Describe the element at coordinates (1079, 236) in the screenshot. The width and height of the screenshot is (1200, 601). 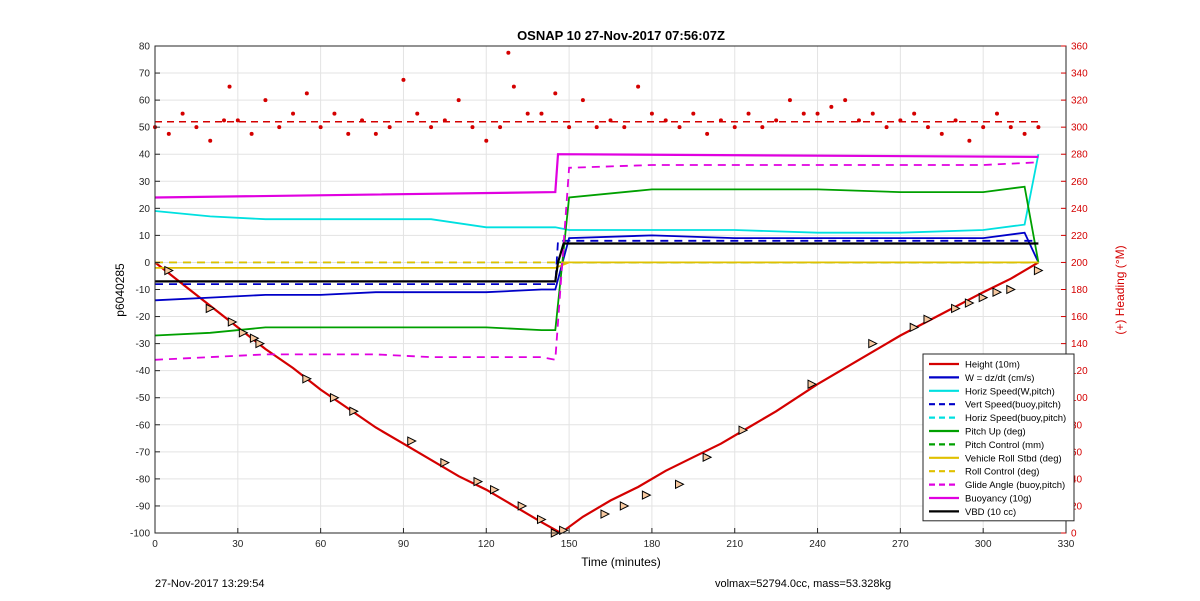
I see `y-tick-label-right: 220` at that location.